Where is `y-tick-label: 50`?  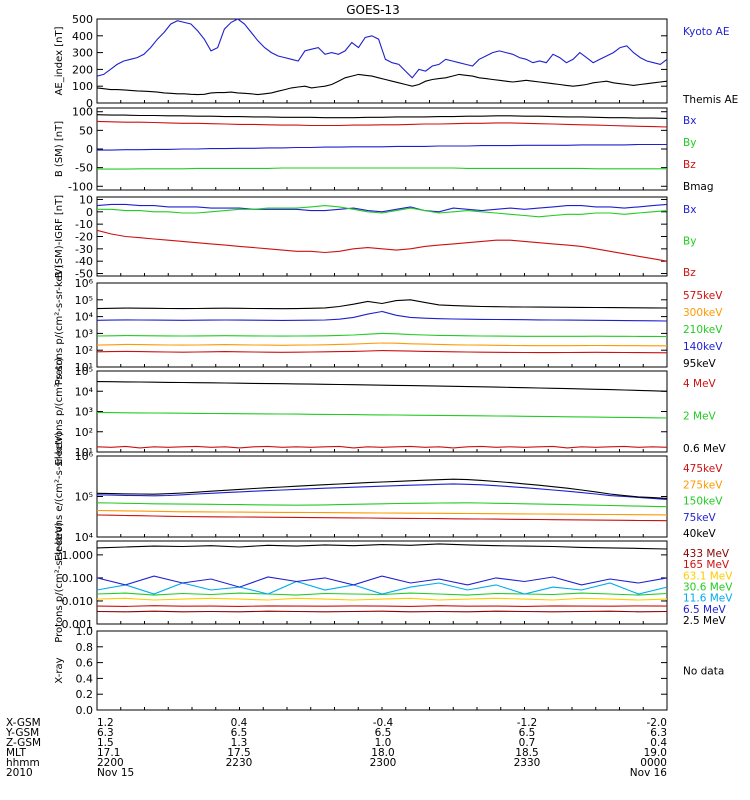
y-tick-label: 50 is located at coordinates (86, 130).